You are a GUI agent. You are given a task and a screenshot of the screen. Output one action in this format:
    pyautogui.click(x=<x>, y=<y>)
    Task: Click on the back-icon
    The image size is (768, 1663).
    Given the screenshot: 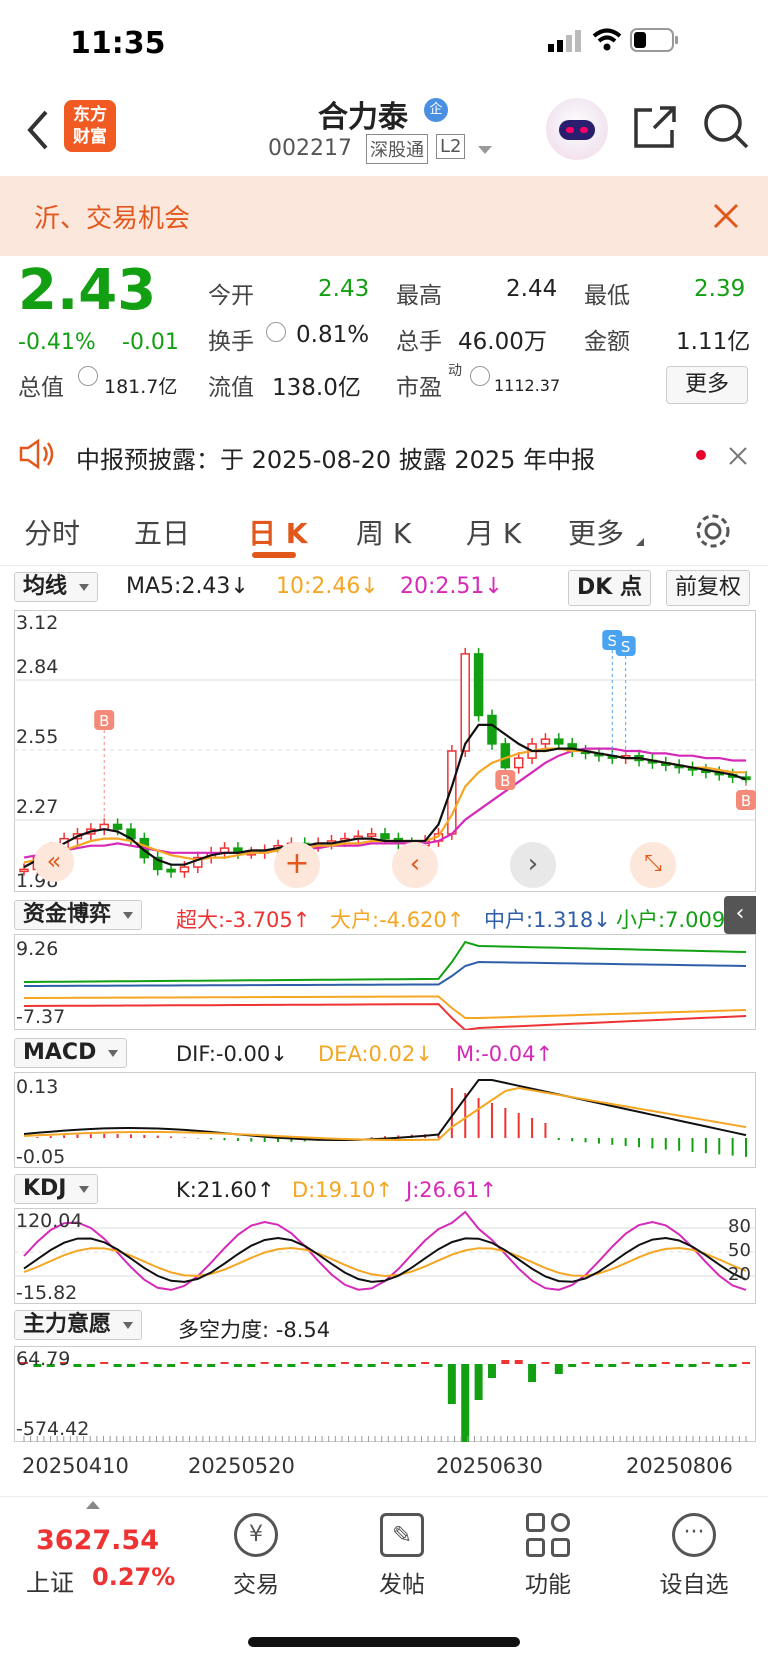 What is the action you would take?
    pyautogui.click(x=38, y=130)
    